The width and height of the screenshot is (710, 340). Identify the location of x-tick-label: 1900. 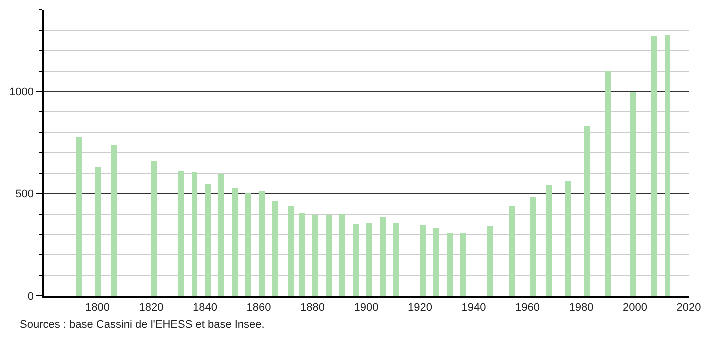
(366, 308).